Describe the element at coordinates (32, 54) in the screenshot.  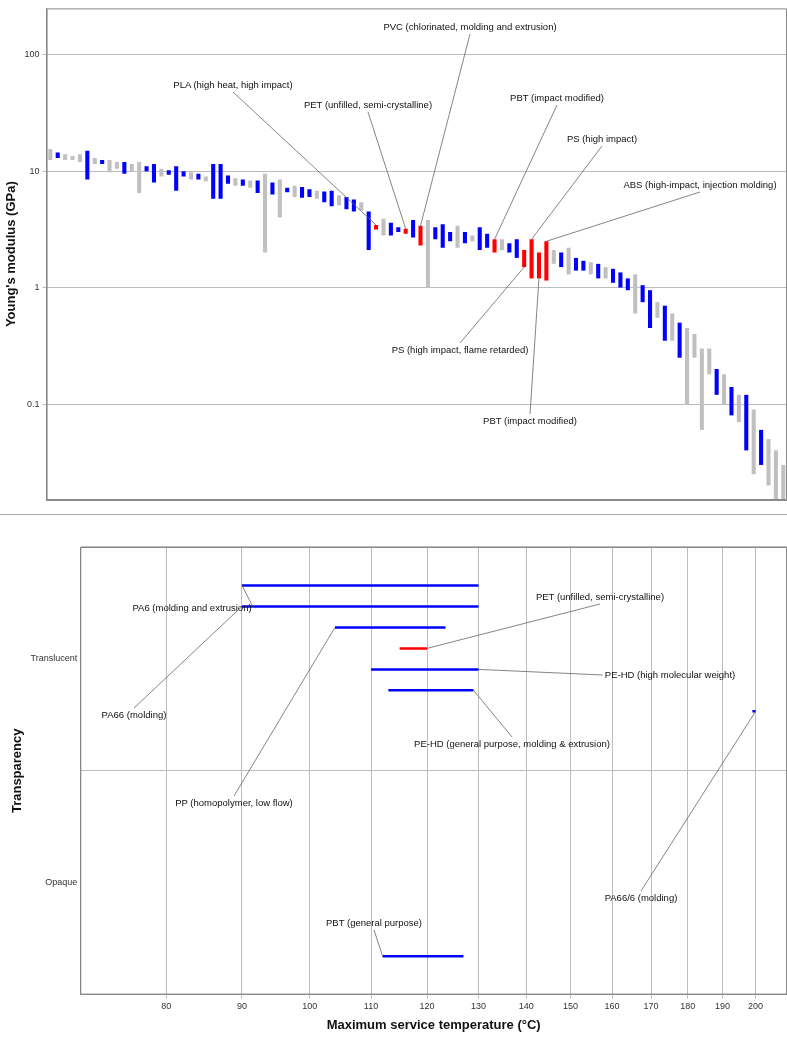
I see `y-tick-label: 100` at that location.